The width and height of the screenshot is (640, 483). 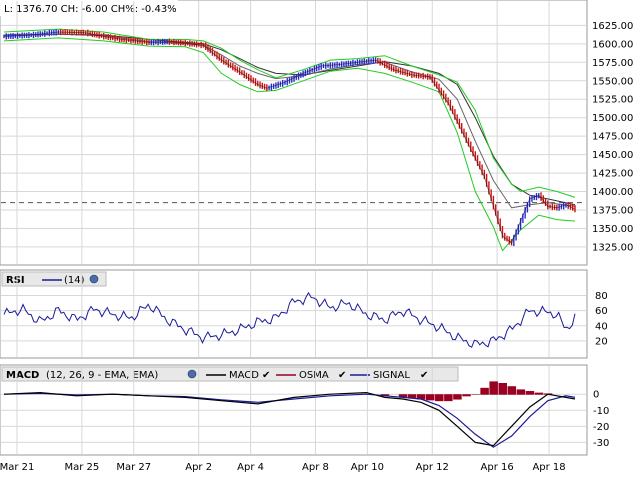 I want to click on price-axis-tick-label: 1600.00, so click(x=612, y=44).